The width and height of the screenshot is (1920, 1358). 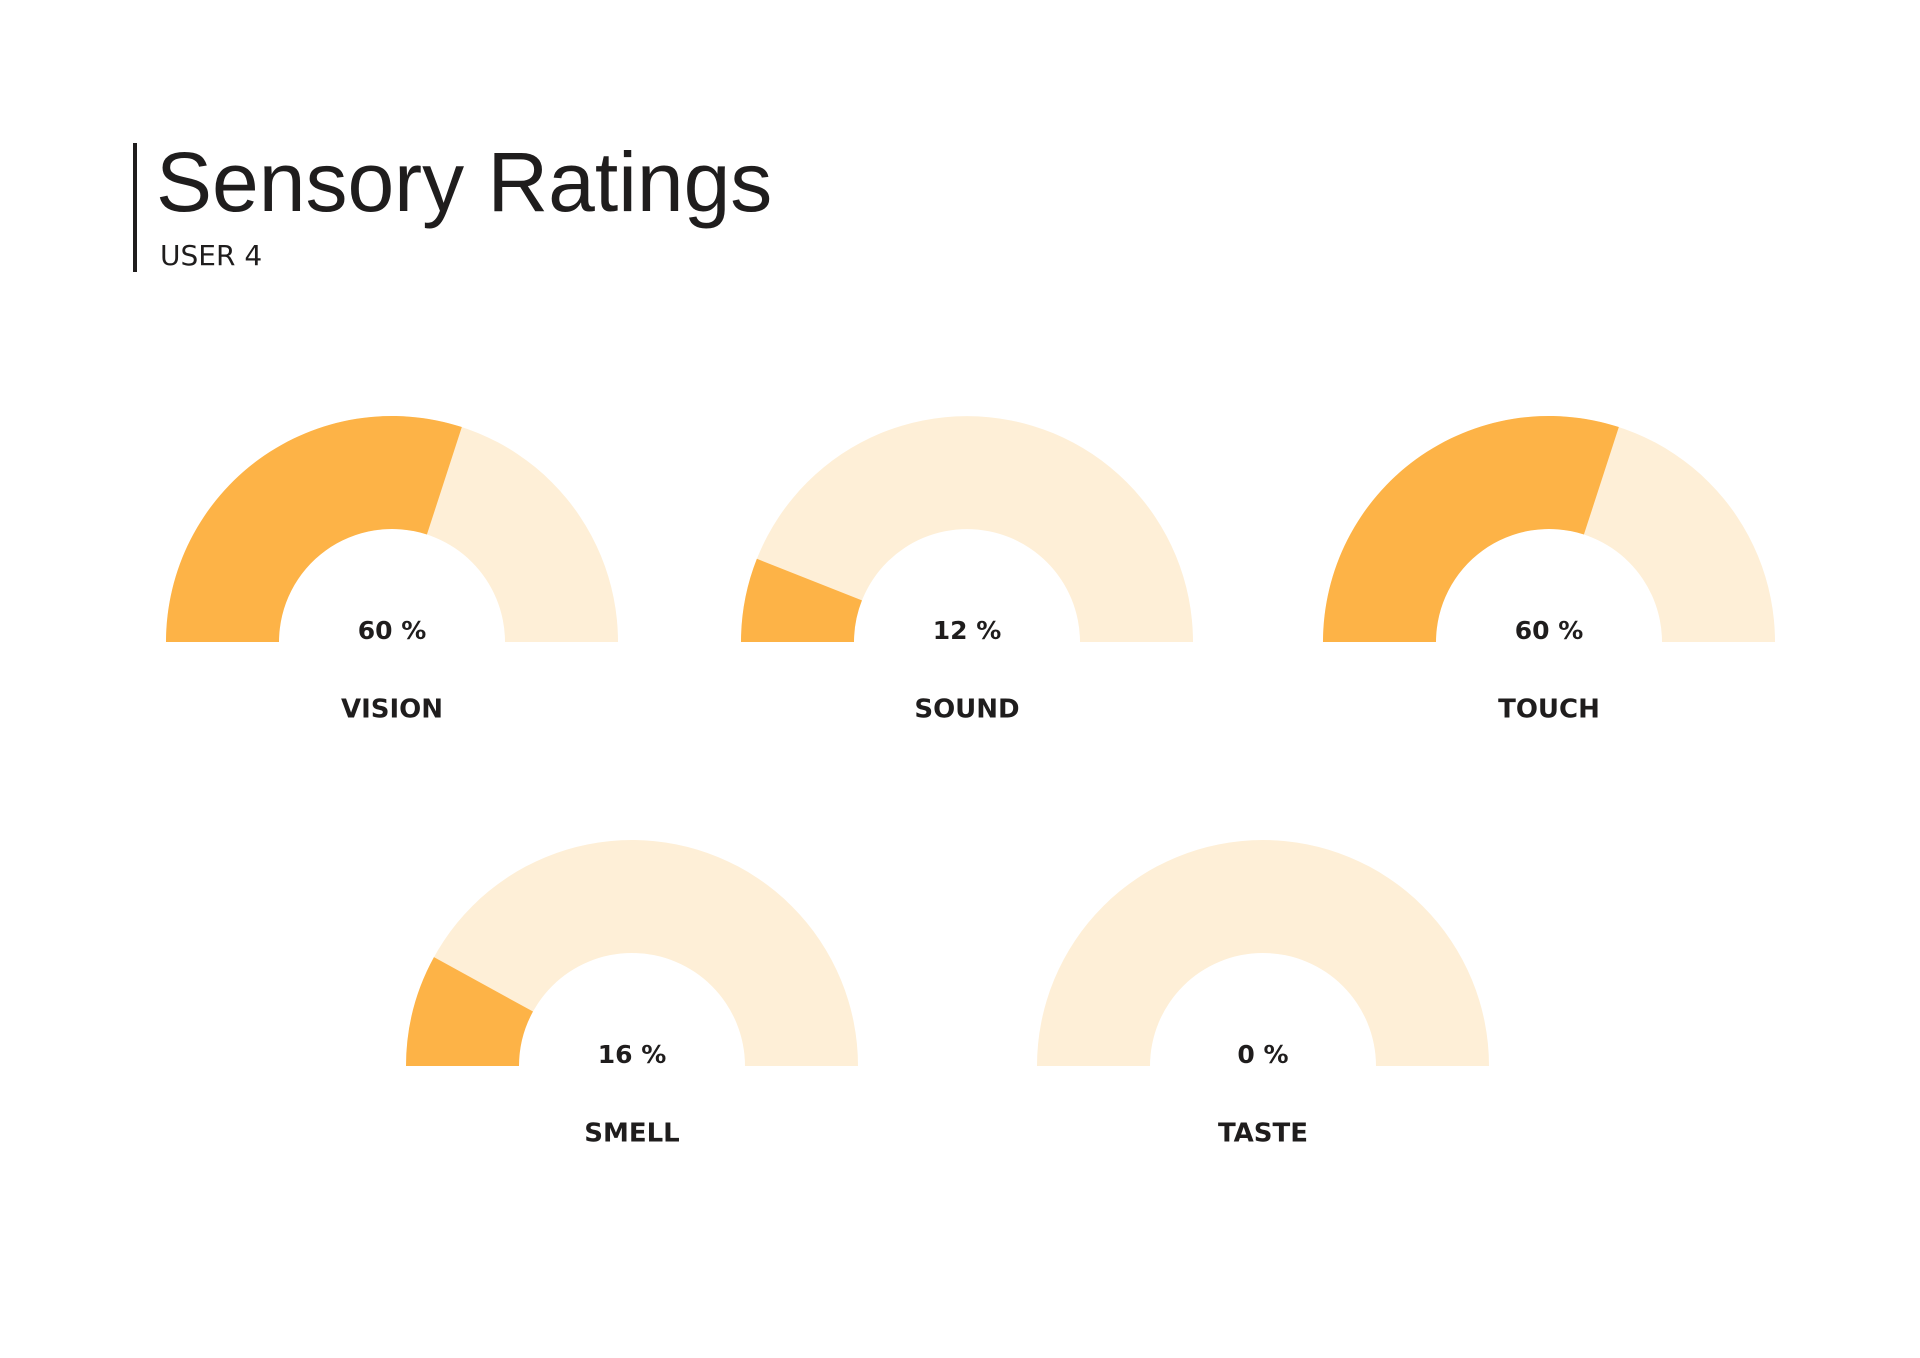 What do you see at coordinates (1262, 1054) in the screenshot?
I see `value-label: 0 %` at bounding box center [1262, 1054].